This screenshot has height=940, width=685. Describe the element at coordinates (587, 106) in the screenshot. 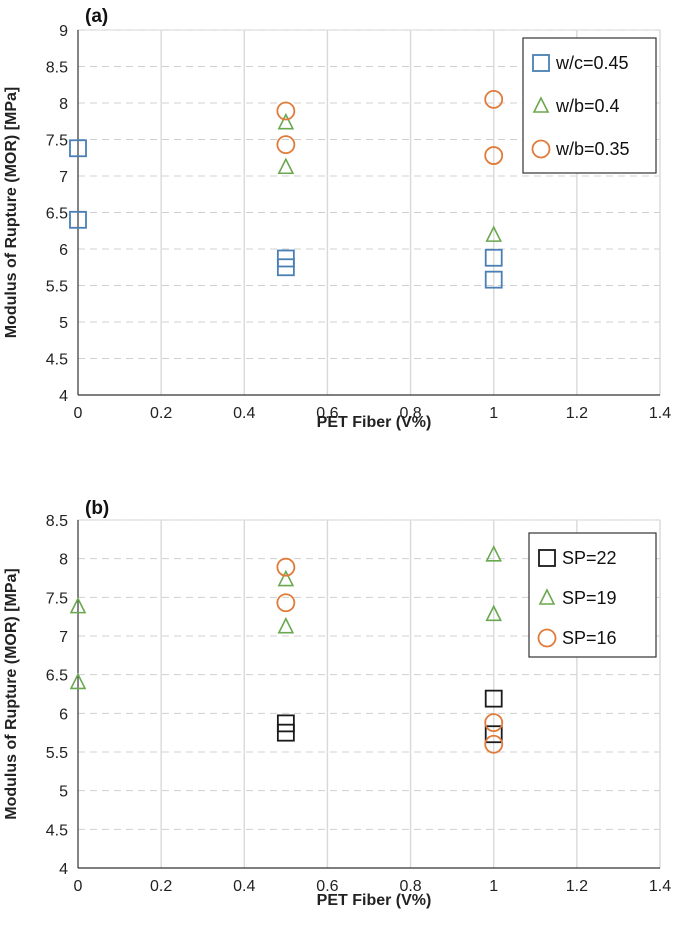

I see `legend-entry-label: w/b=0.4` at that location.